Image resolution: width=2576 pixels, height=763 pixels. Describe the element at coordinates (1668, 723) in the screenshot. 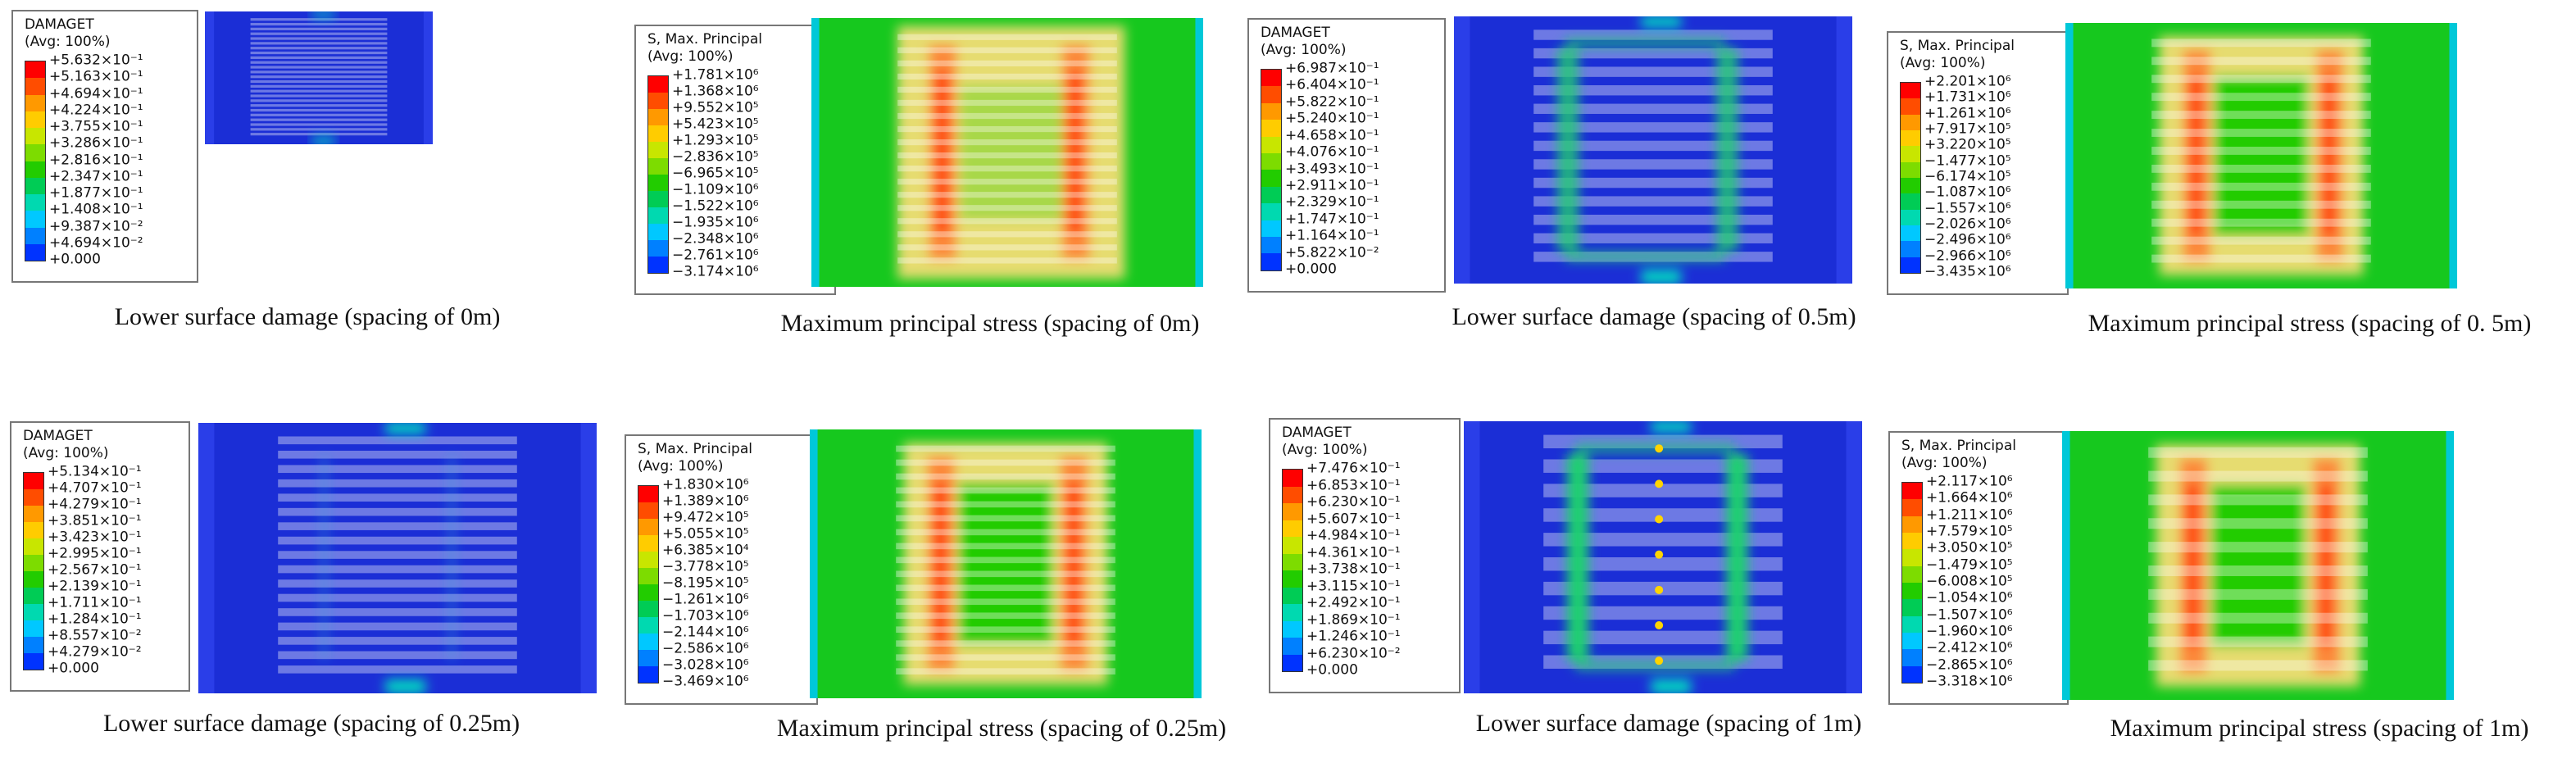

I see `caption-damage-1: Lower surface damage (spacing of 1m)` at that location.